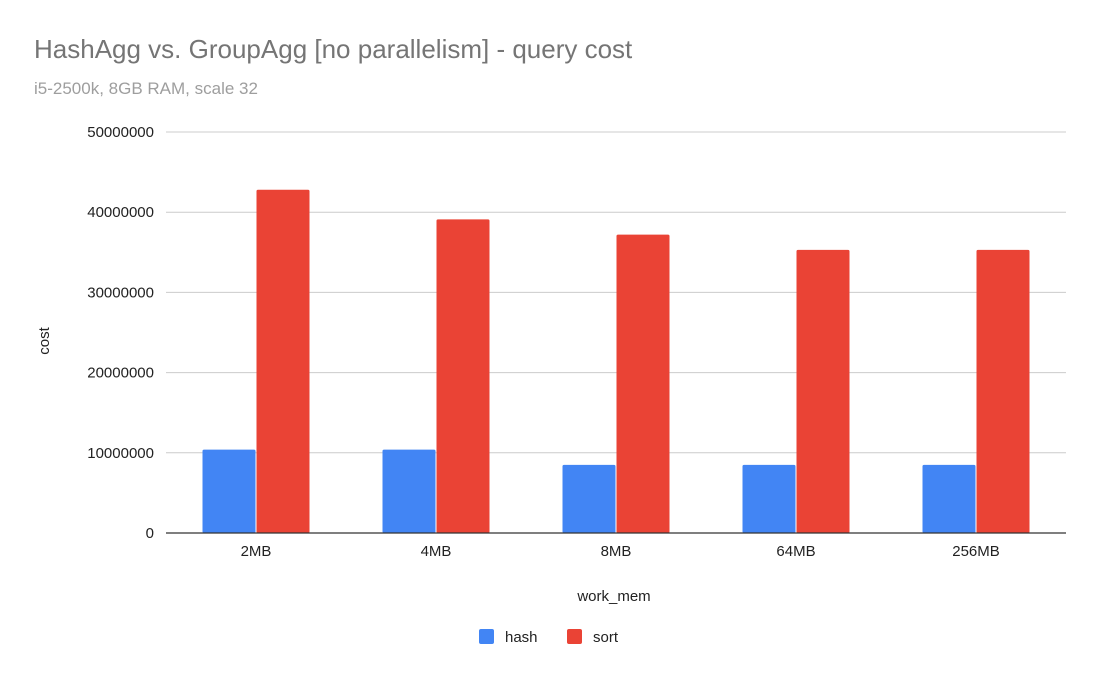 The height and width of the screenshot is (681, 1100). I want to click on legend-swatch-sort, so click(574, 636).